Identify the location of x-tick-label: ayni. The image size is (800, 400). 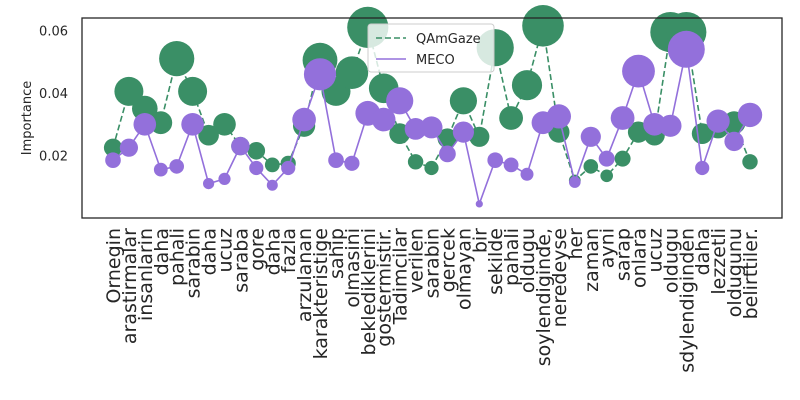
(608, 248).